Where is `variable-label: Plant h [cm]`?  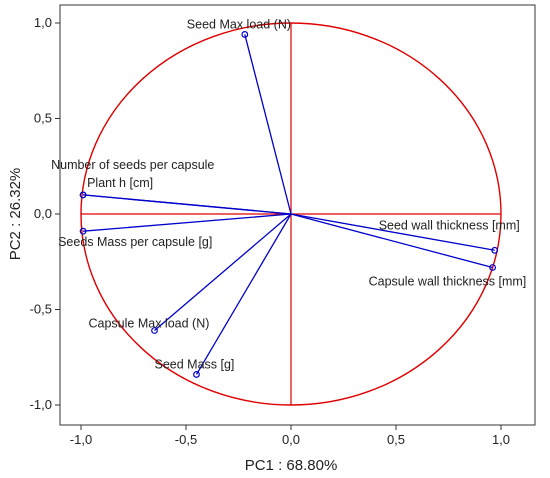 variable-label: Plant h [cm] is located at coordinates (120, 183).